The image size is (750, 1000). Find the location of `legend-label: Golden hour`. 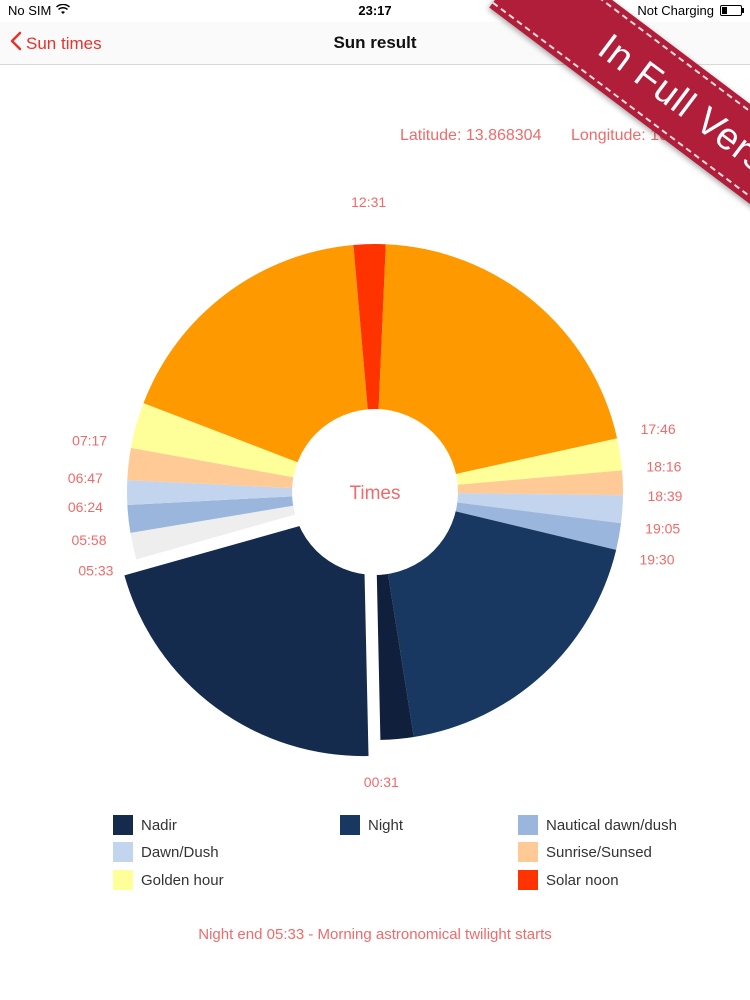

legend-label: Golden hour is located at coordinates (182, 880).